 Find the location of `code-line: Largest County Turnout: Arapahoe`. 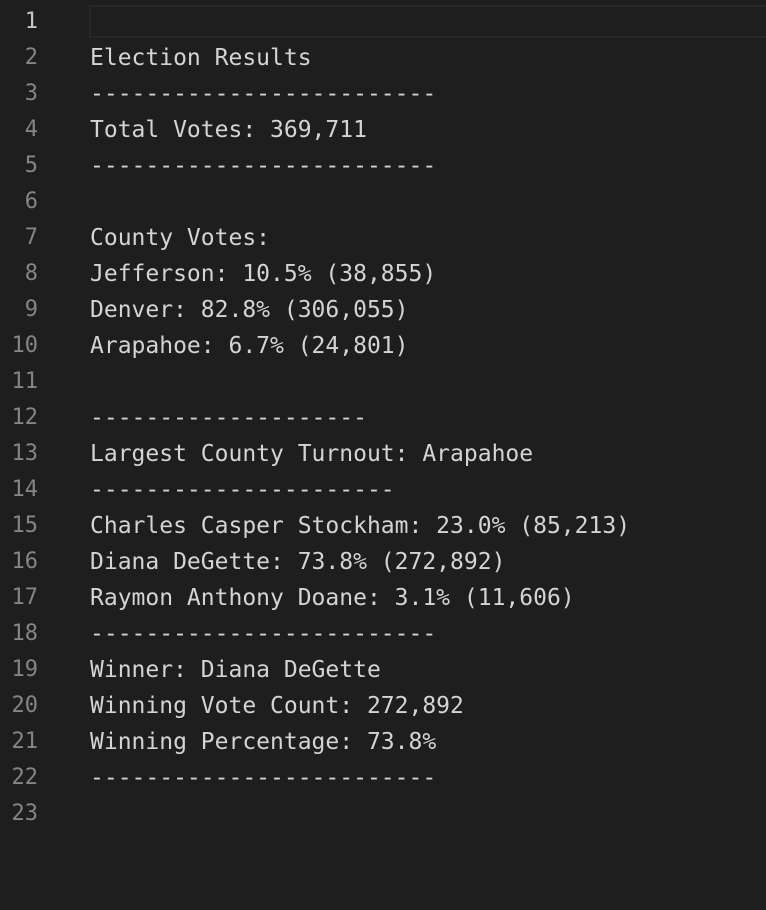

code-line: Largest County Turnout: Arapahoe is located at coordinates (312, 454).